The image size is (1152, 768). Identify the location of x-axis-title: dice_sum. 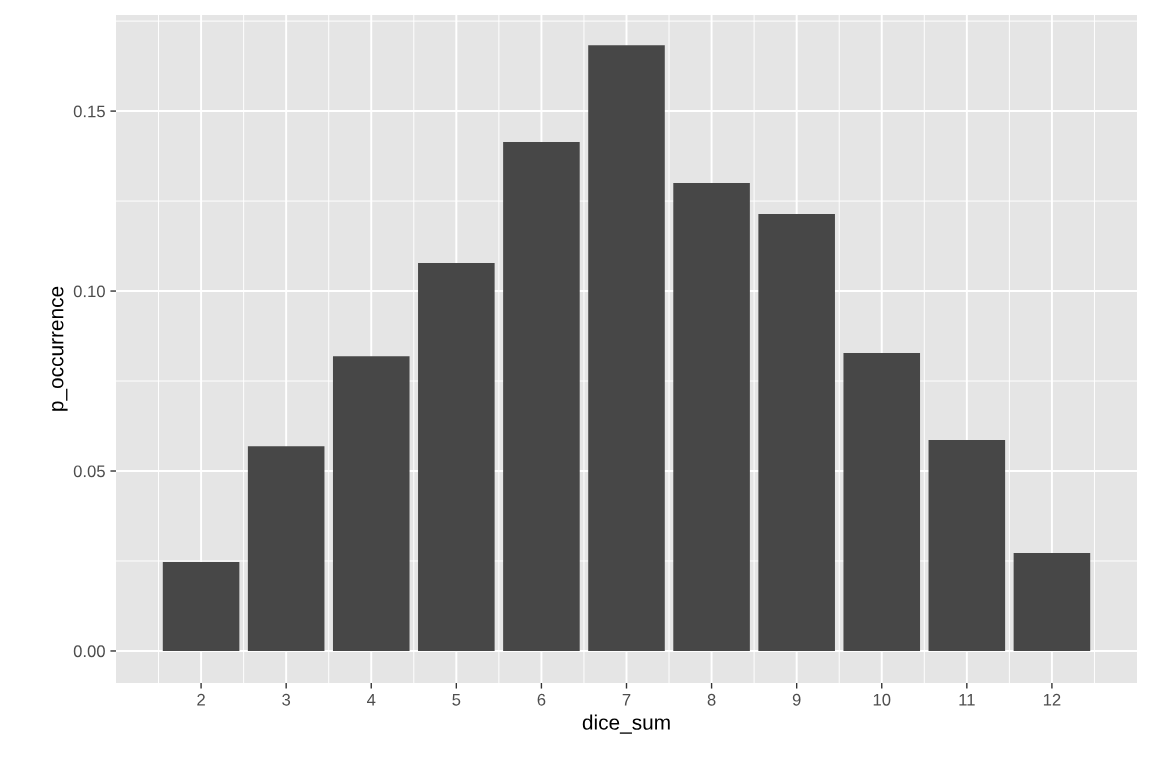
(626, 724).